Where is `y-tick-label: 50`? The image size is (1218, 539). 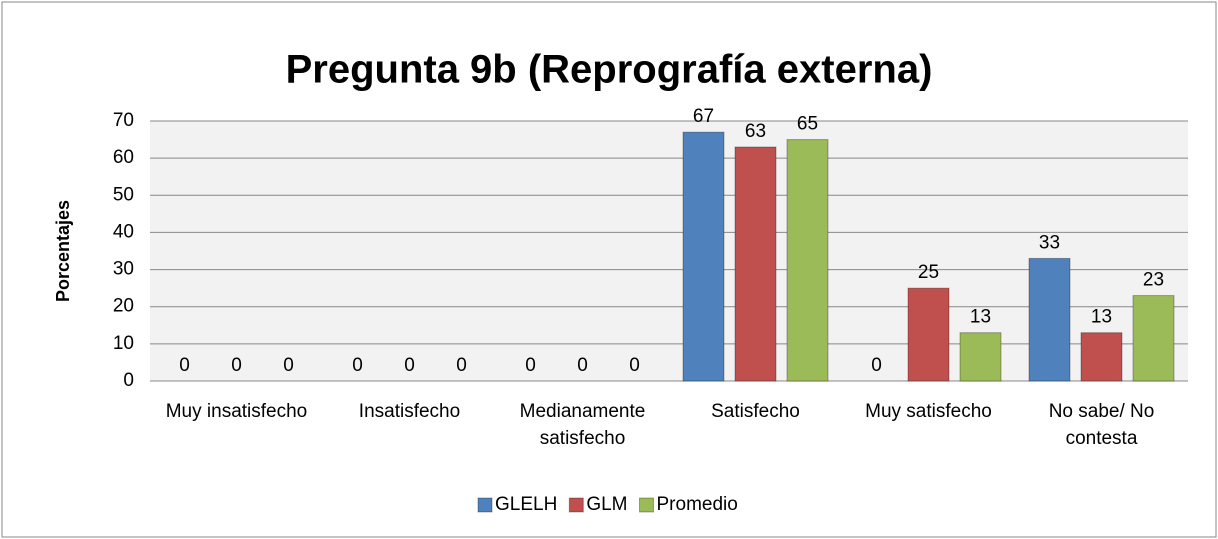 y-tick-label: 50 is located at coordinates (123, 194).